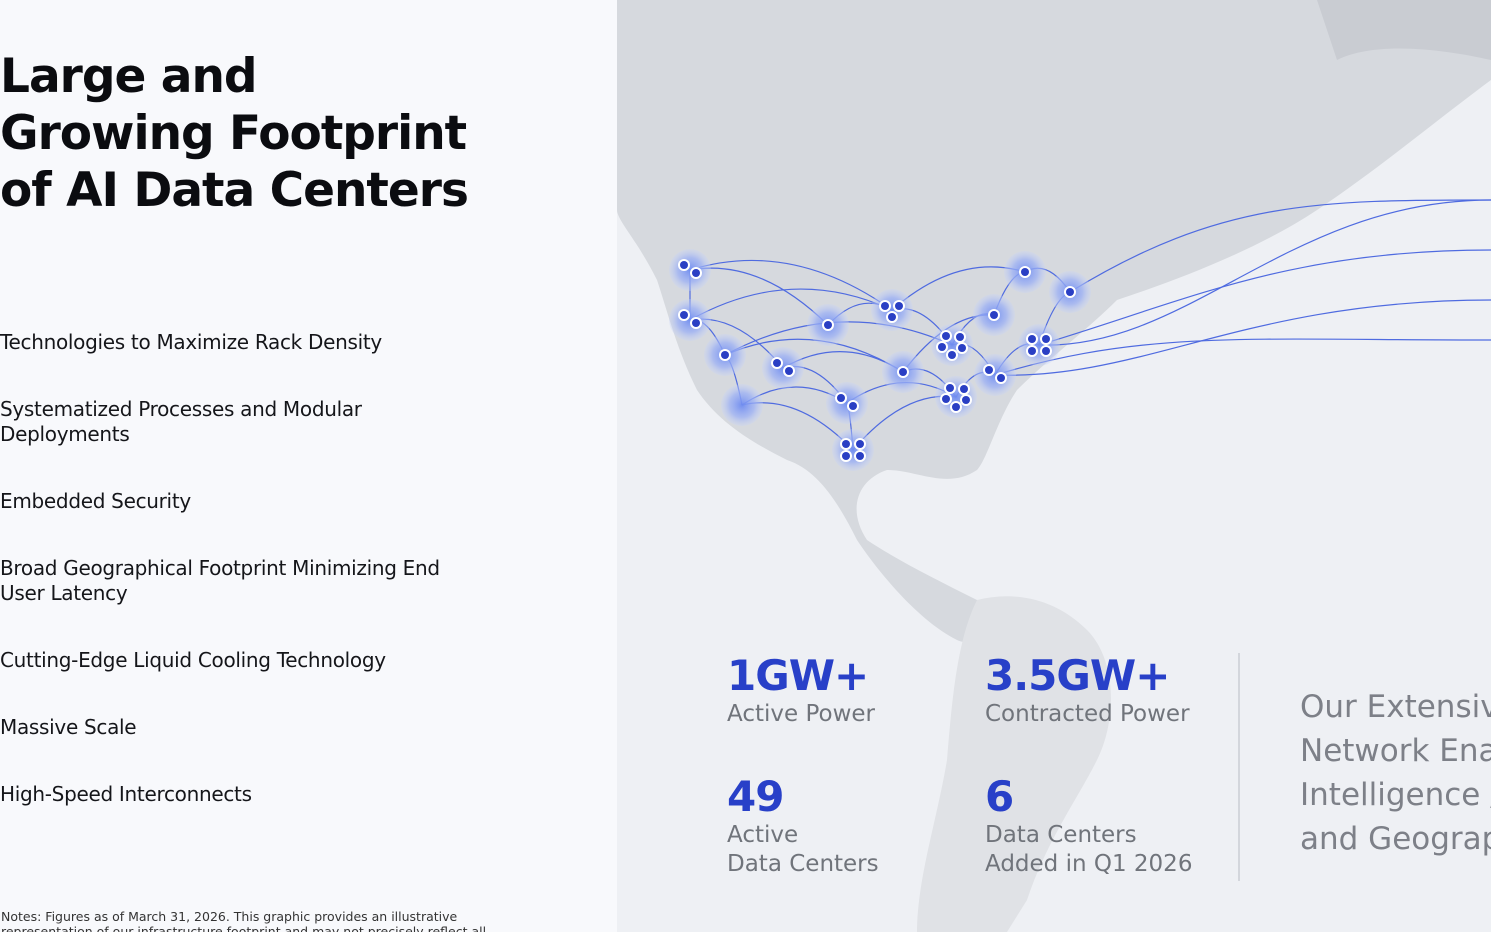 The height and width of the screenshot is (932, 1491). Describe the element at coordinates (798, 675) in the screenshot. I see `stat-value: 1GW+` at that location.